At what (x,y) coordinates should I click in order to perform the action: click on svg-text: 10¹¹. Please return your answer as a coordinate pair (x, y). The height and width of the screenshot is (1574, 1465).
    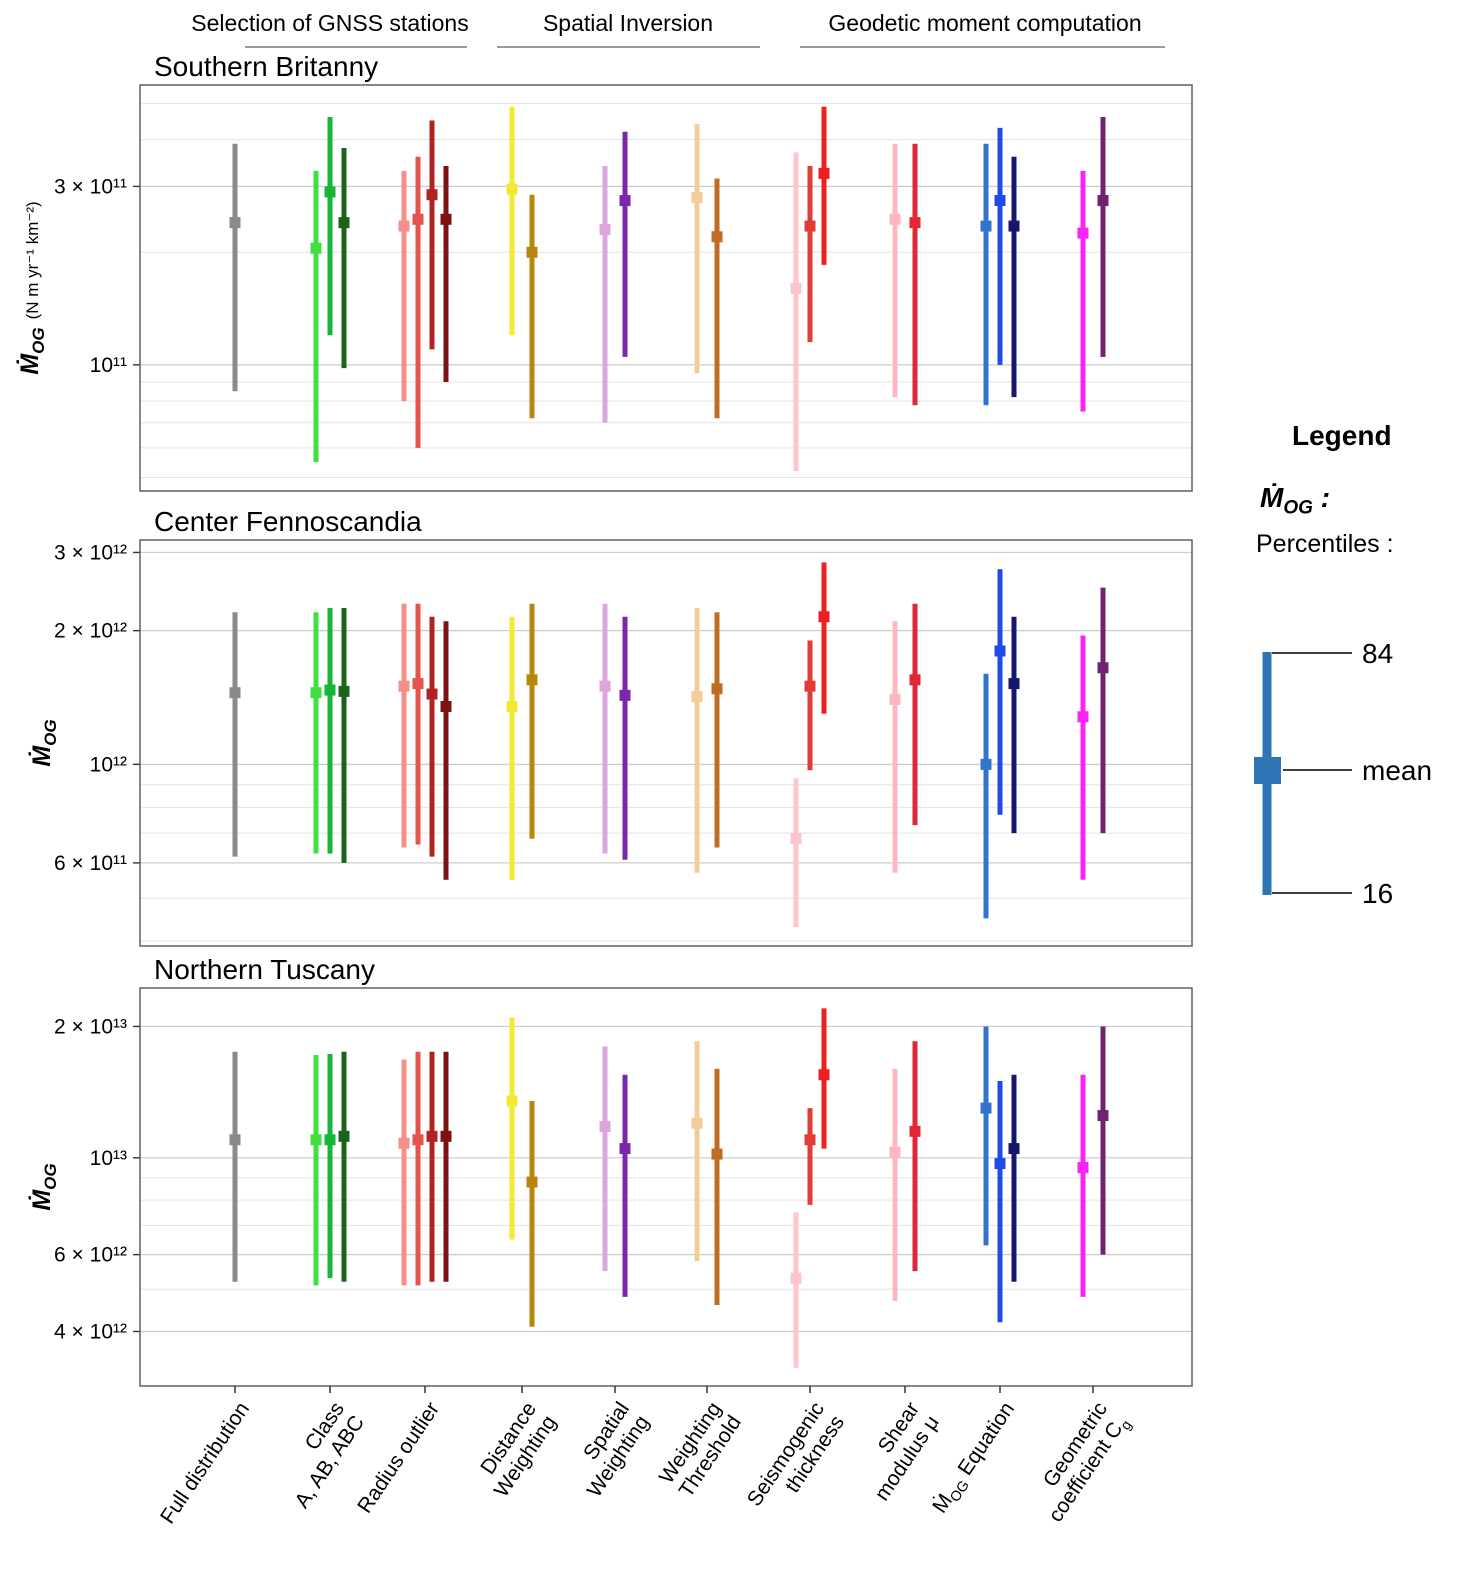
    Looking at the image, I should click on (108, 365).